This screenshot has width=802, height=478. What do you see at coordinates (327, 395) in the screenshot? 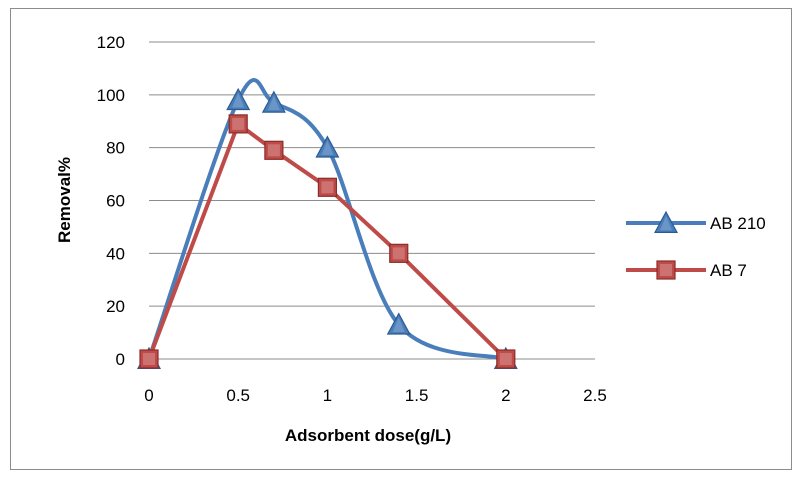
I see `x-tick-label: 1` at bounding box center [327, 395].